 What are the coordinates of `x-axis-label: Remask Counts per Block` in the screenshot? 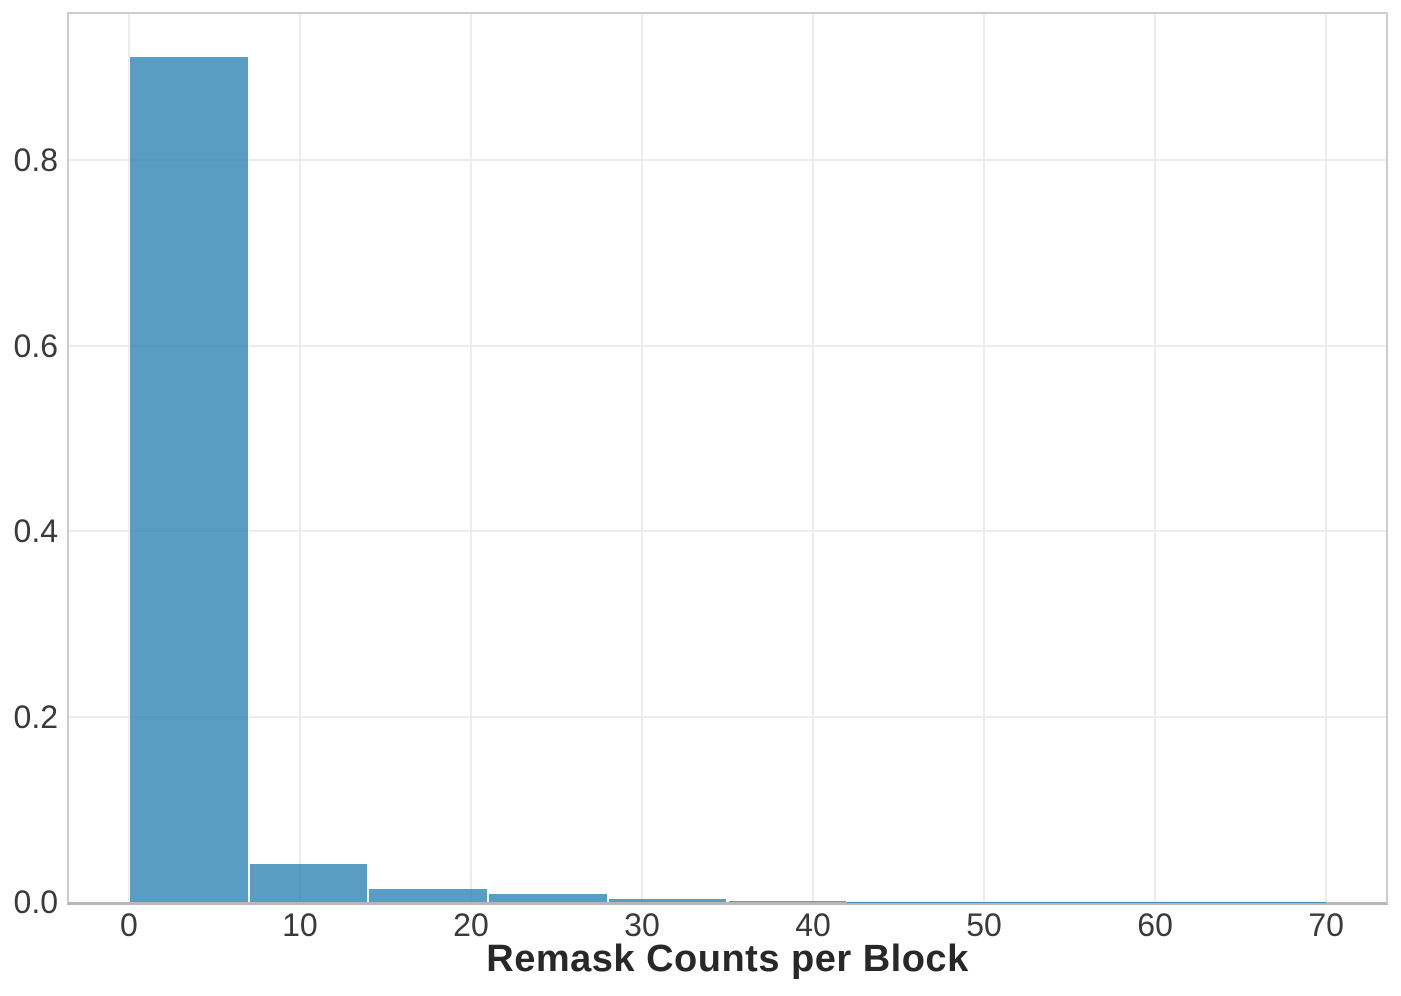 It's located at (727, 959).